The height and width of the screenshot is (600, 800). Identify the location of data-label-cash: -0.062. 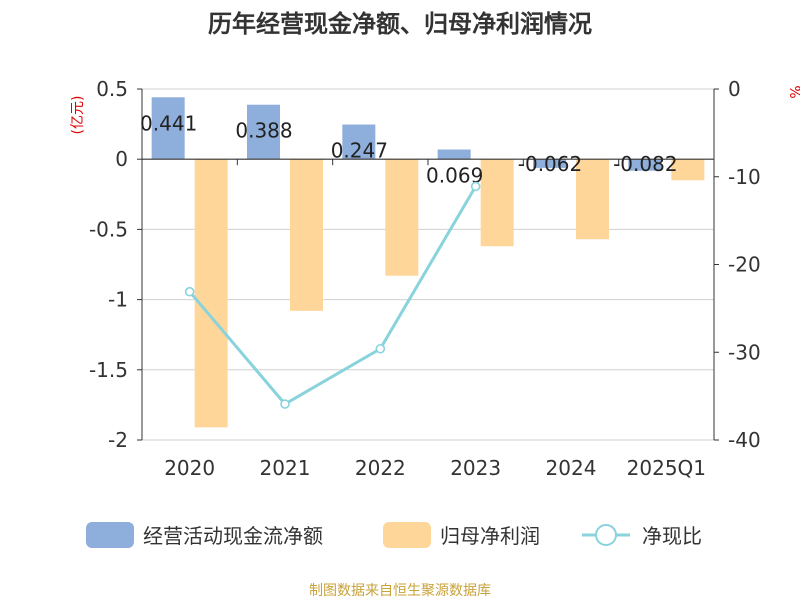
(550, 164).